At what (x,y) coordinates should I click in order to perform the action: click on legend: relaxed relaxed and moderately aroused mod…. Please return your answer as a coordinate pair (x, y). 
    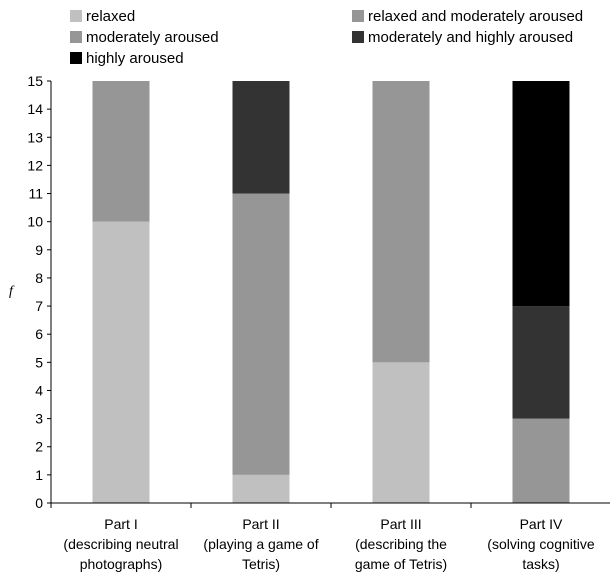
    Looking at the image, I should click on (326, 37).